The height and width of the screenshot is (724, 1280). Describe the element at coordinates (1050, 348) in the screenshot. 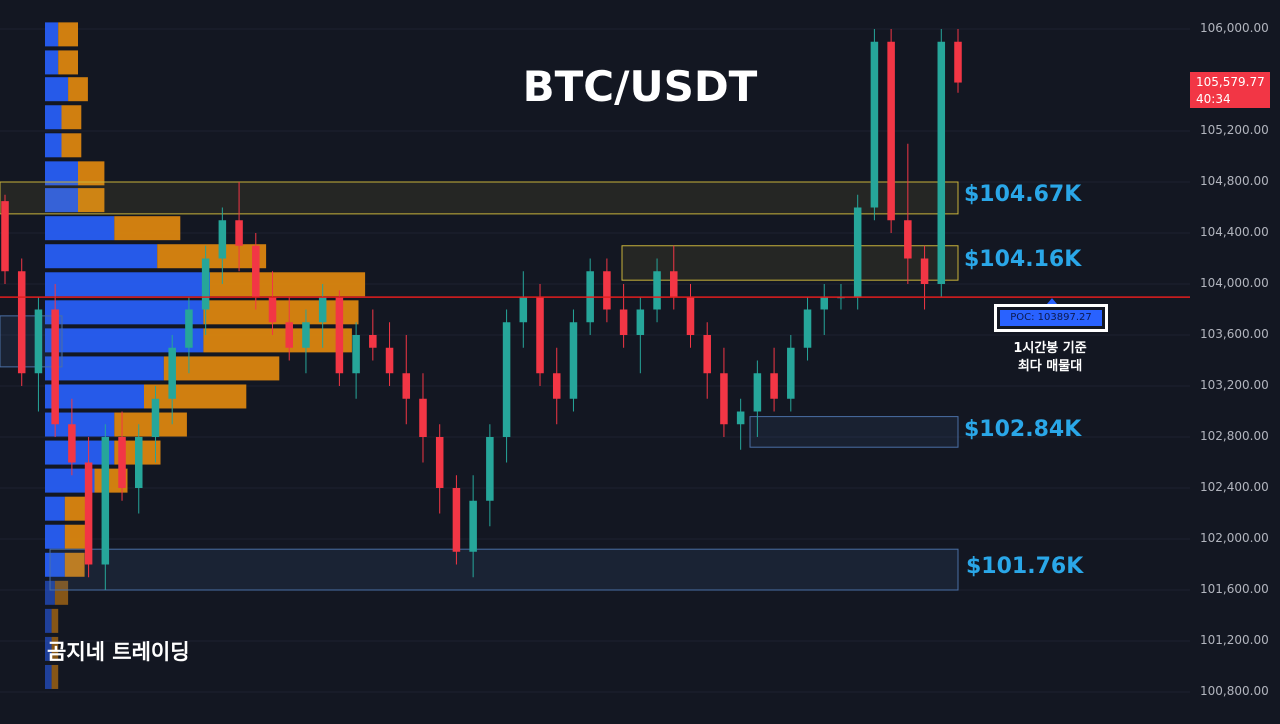

I see `poc-note-line1: 1시간봉 기준` at that location.